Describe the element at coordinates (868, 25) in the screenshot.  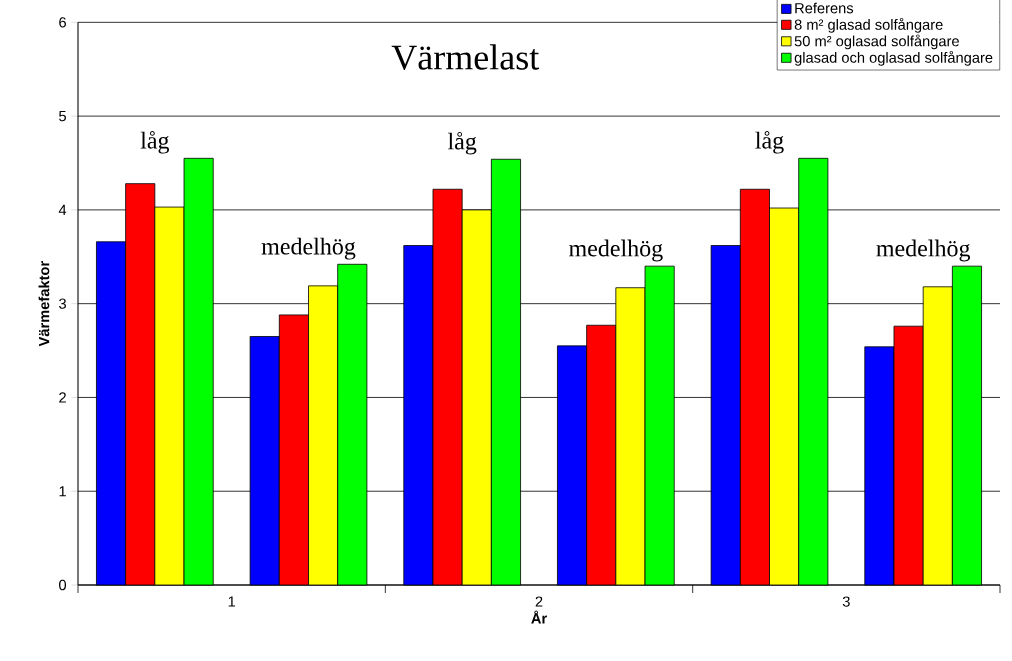
I see `legend-label: 8 m² glasad solfångare` at that location.